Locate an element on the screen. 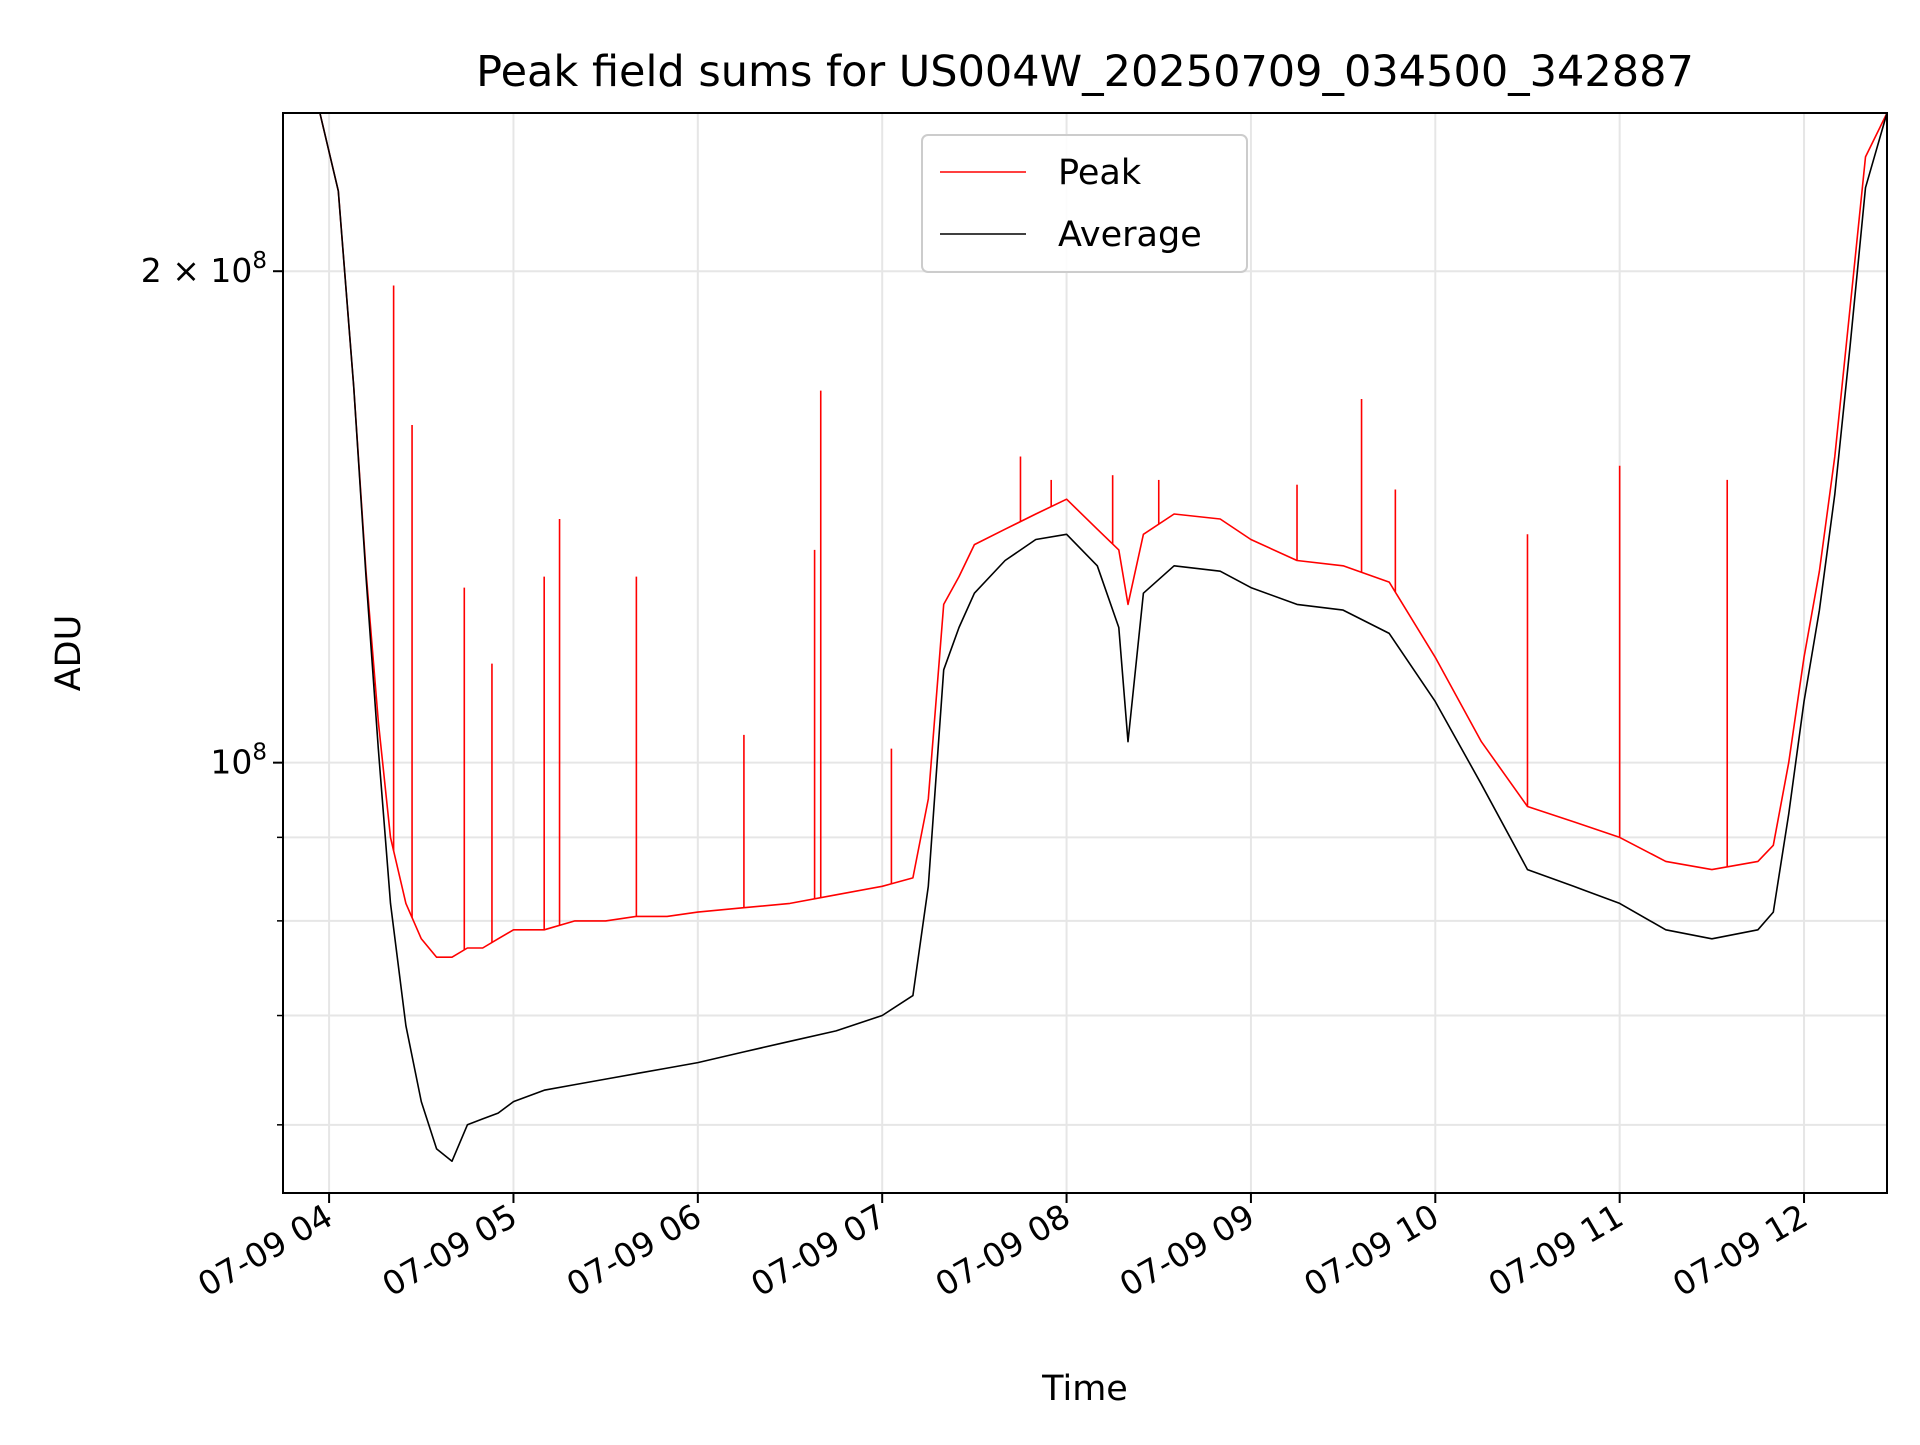 The width and height of the screenshot is (1920, 1445). y-tick-label: 108 is located at coordinates (238, 761).